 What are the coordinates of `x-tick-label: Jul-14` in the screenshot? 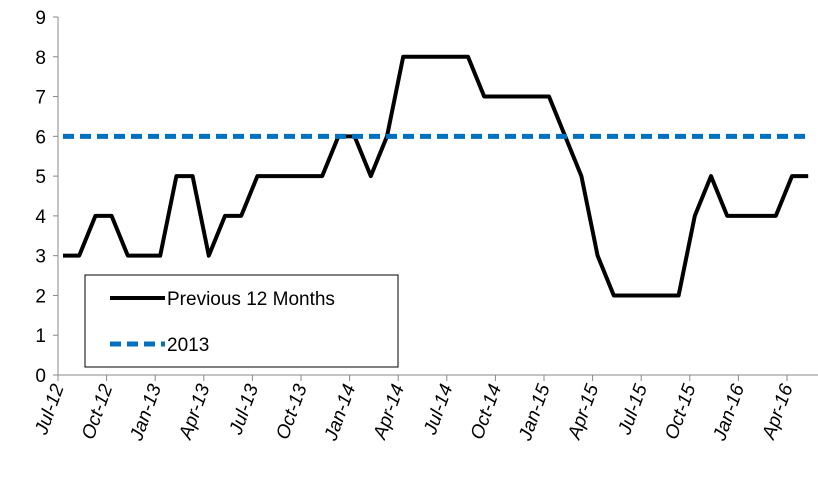 It's located at (439, 410).